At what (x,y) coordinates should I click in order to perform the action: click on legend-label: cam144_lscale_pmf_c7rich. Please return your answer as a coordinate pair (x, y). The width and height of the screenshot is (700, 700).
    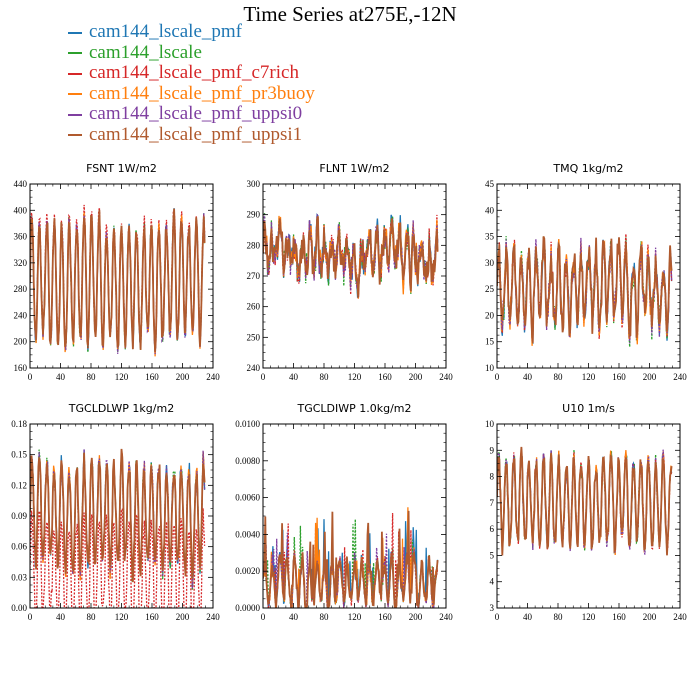
    Looking at the image, I should click on (194, 72).